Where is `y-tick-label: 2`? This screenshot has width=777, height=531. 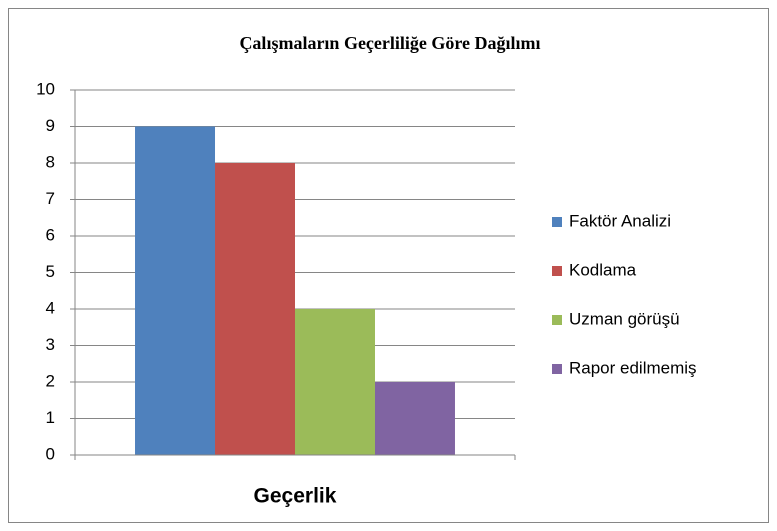
y-tick-label: 2 is located at coordinates (50, 380).